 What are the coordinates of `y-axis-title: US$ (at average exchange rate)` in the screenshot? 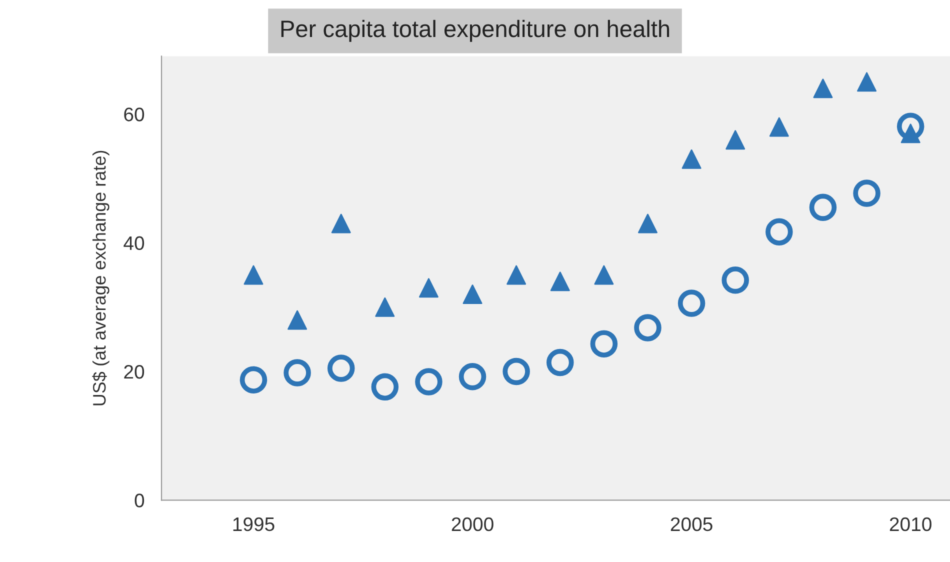 It's located at (101, 278).